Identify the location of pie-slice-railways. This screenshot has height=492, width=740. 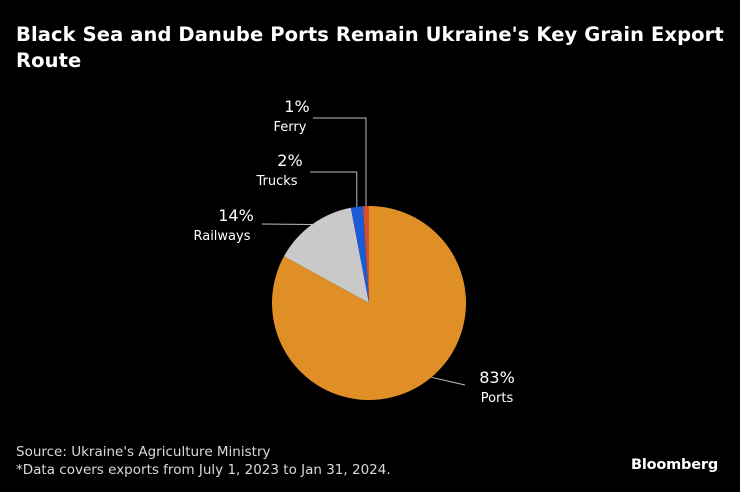
(326, 255).